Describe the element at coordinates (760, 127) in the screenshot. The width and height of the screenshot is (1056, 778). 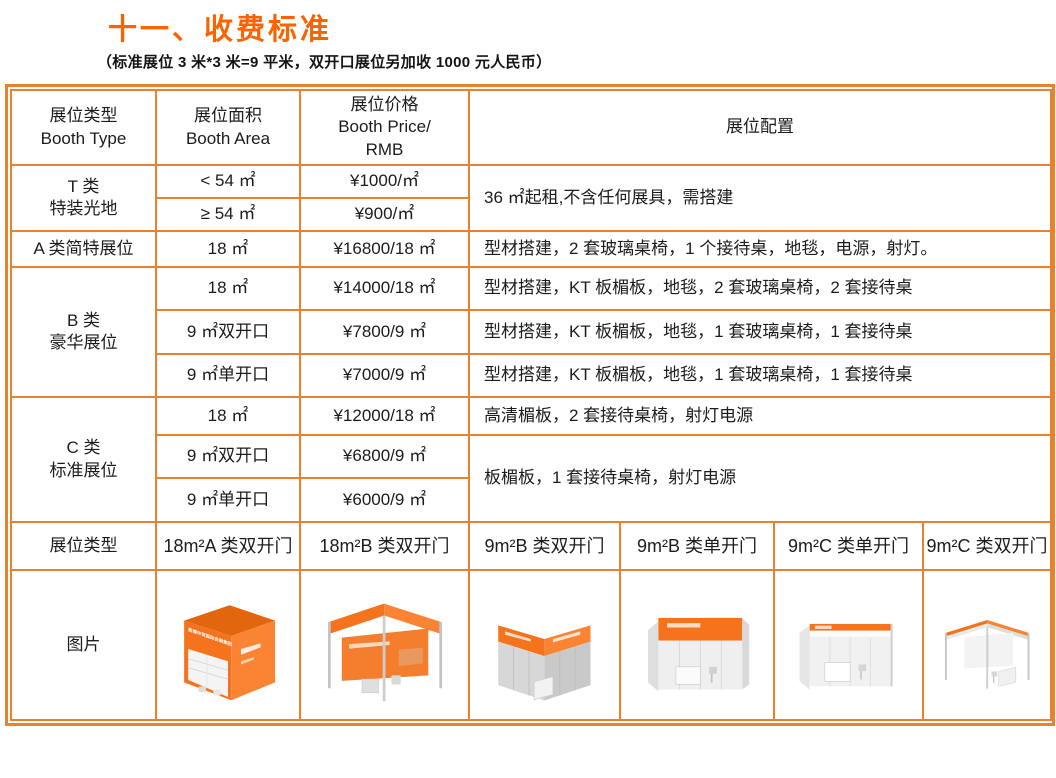
I see `header-booth-config: 展位配置` at that location.